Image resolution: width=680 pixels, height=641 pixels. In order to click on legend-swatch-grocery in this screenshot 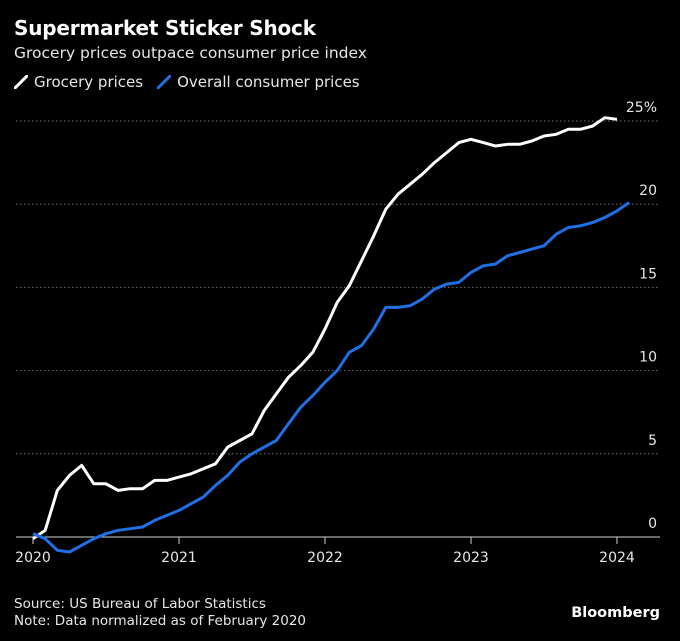, I will do `click(21, 82)`.